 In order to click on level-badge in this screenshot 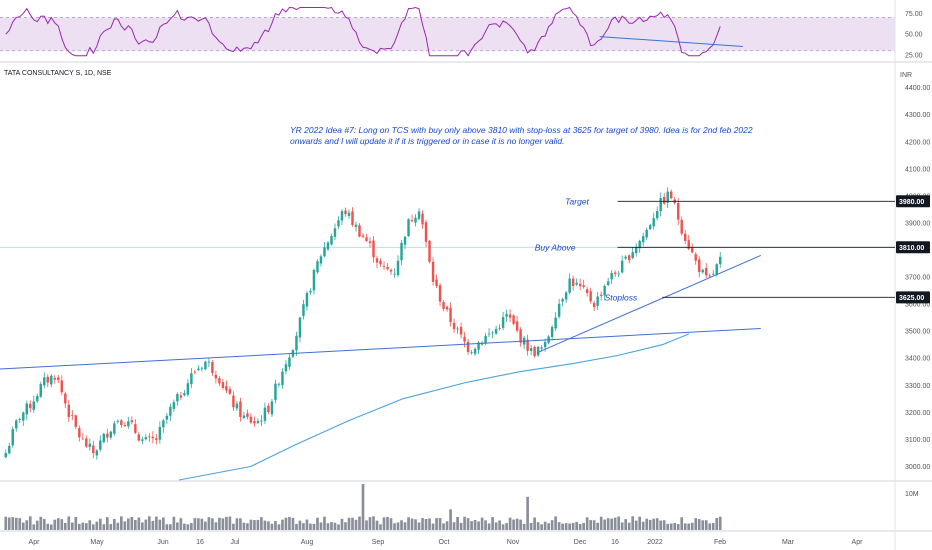, I will do `click(913, 201)`.